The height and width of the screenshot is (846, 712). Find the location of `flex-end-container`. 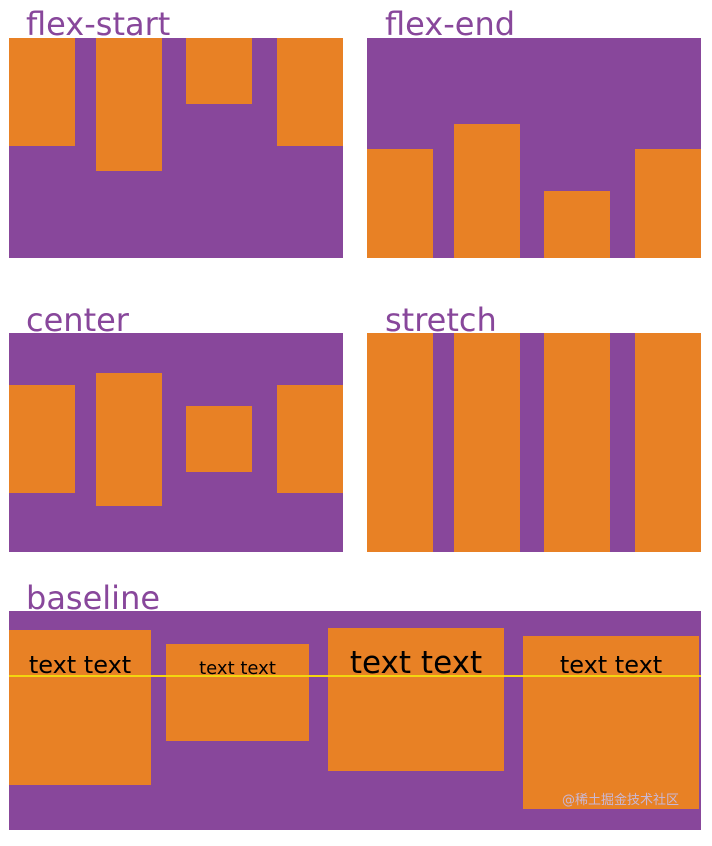

flex-end-container is located at coordinates (534, 148).